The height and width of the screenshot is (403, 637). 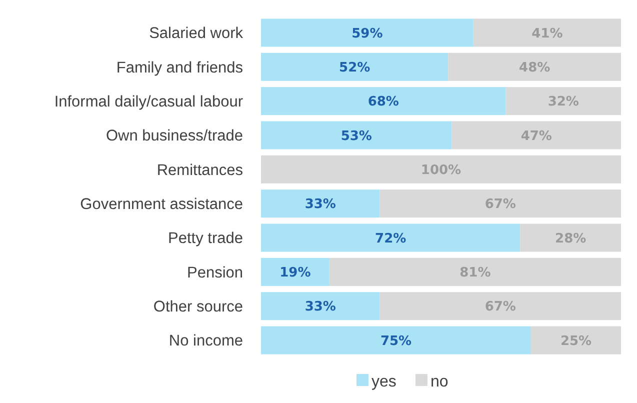 I want to click on y-tick-label: Own business/trade, so click(x=174, y=136).